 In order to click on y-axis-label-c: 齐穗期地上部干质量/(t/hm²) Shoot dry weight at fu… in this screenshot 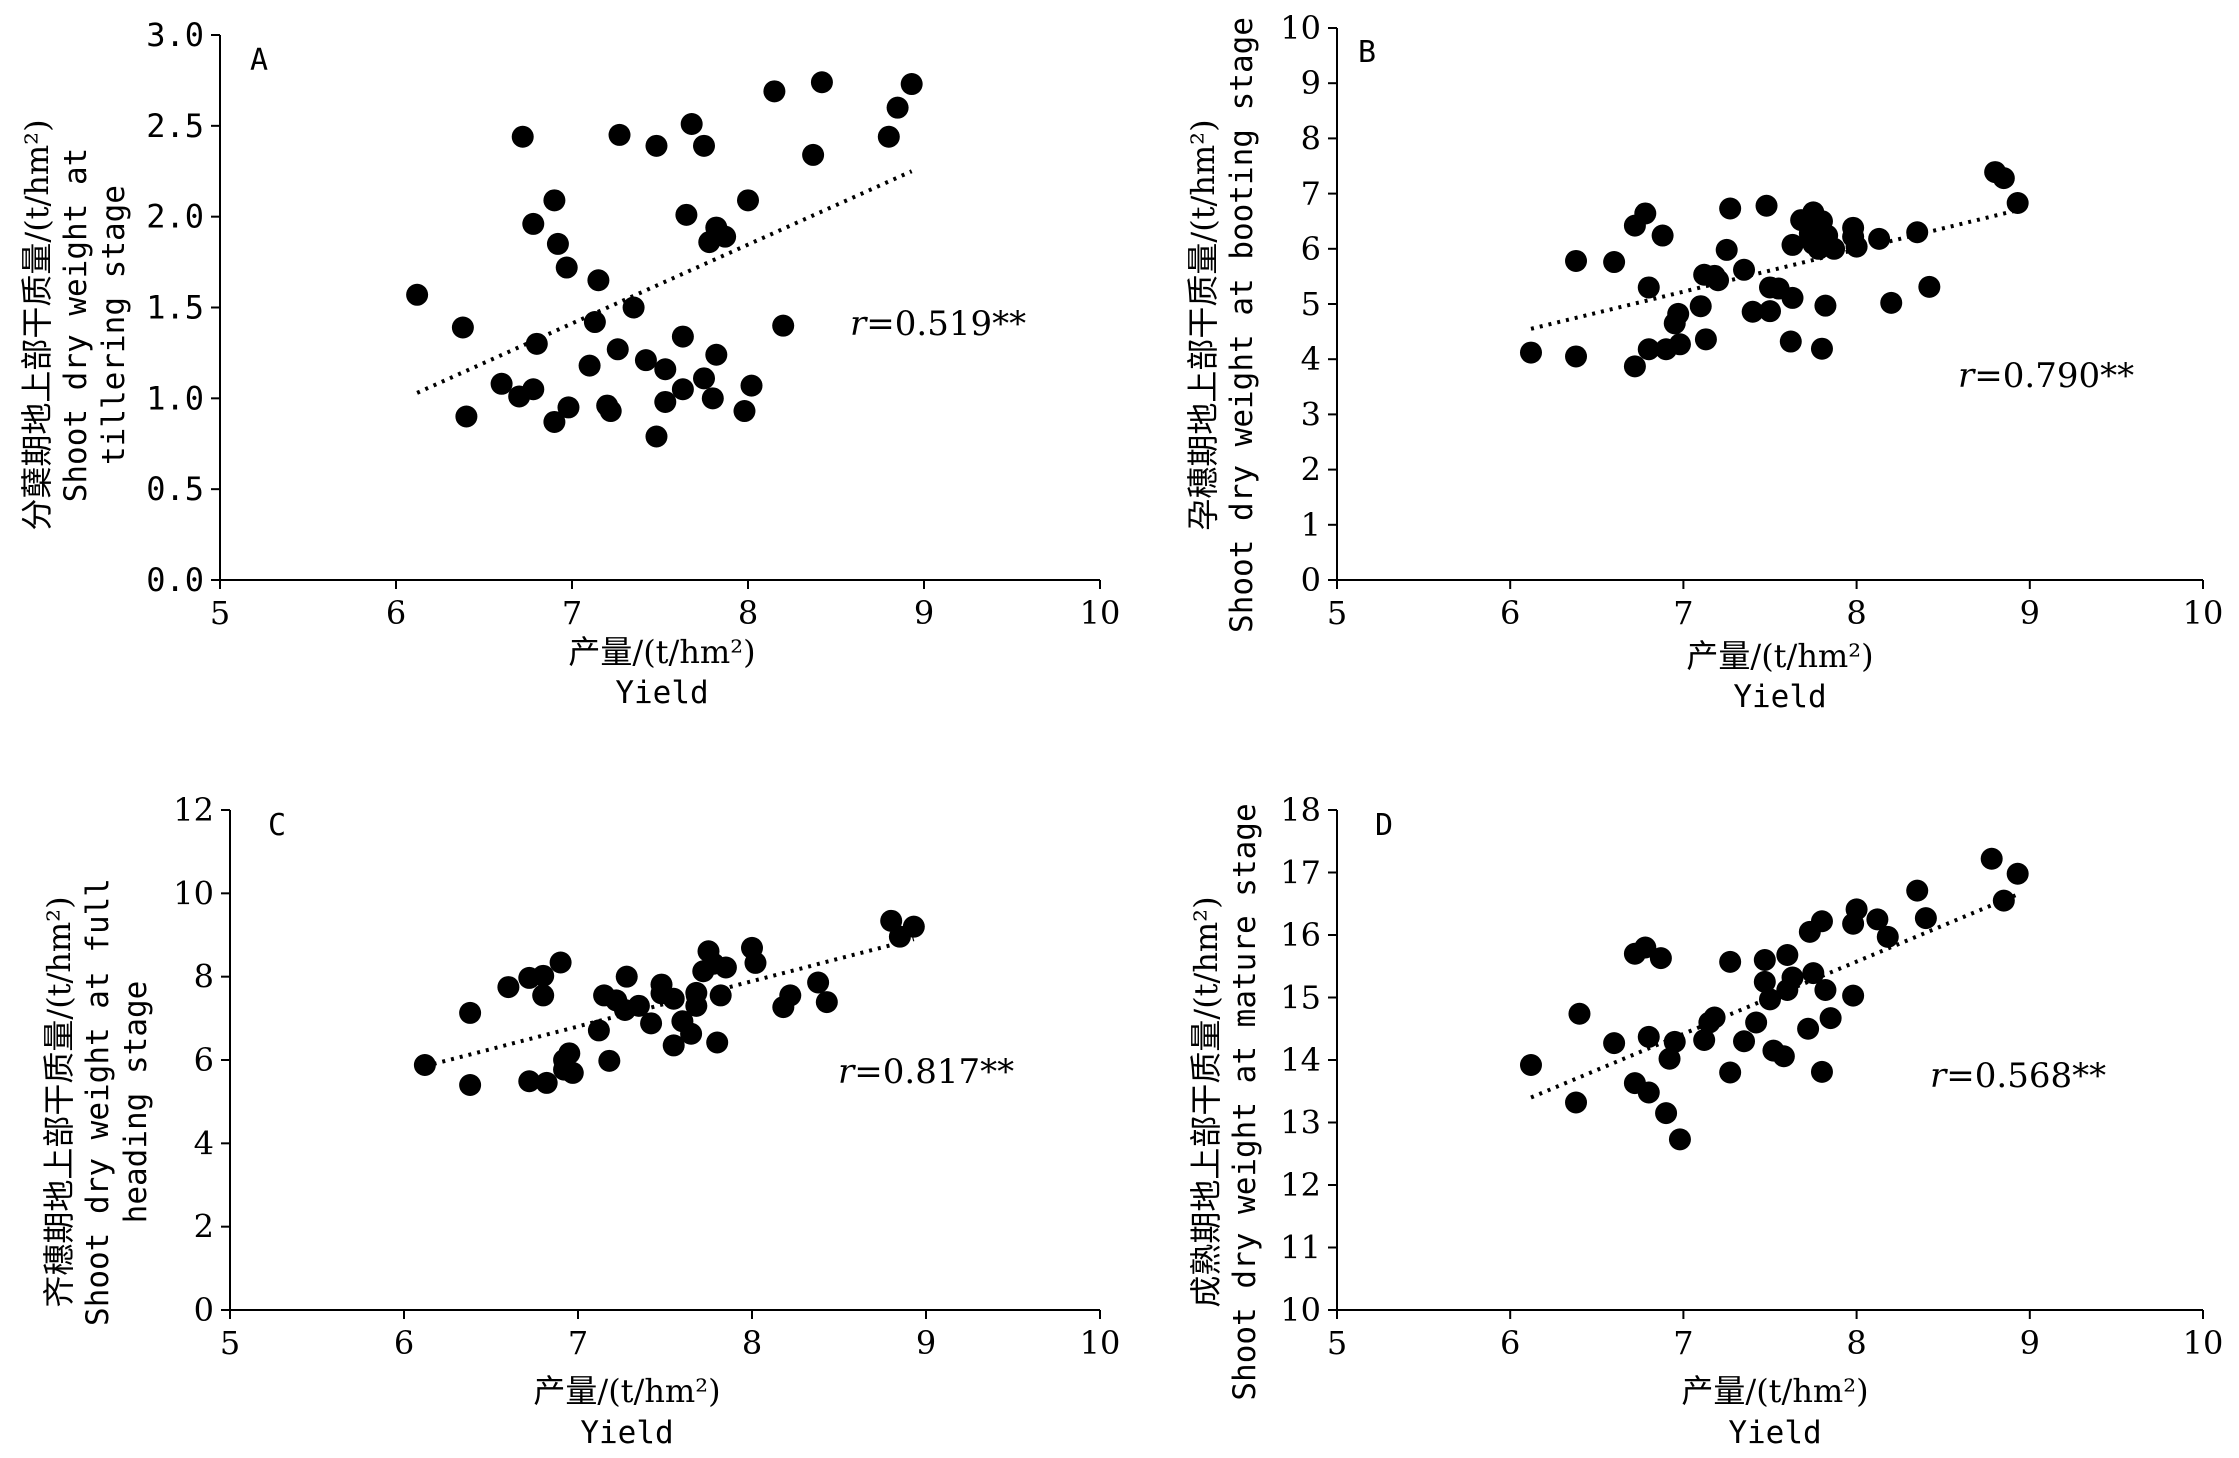, I will do `click(97, 1102)`.